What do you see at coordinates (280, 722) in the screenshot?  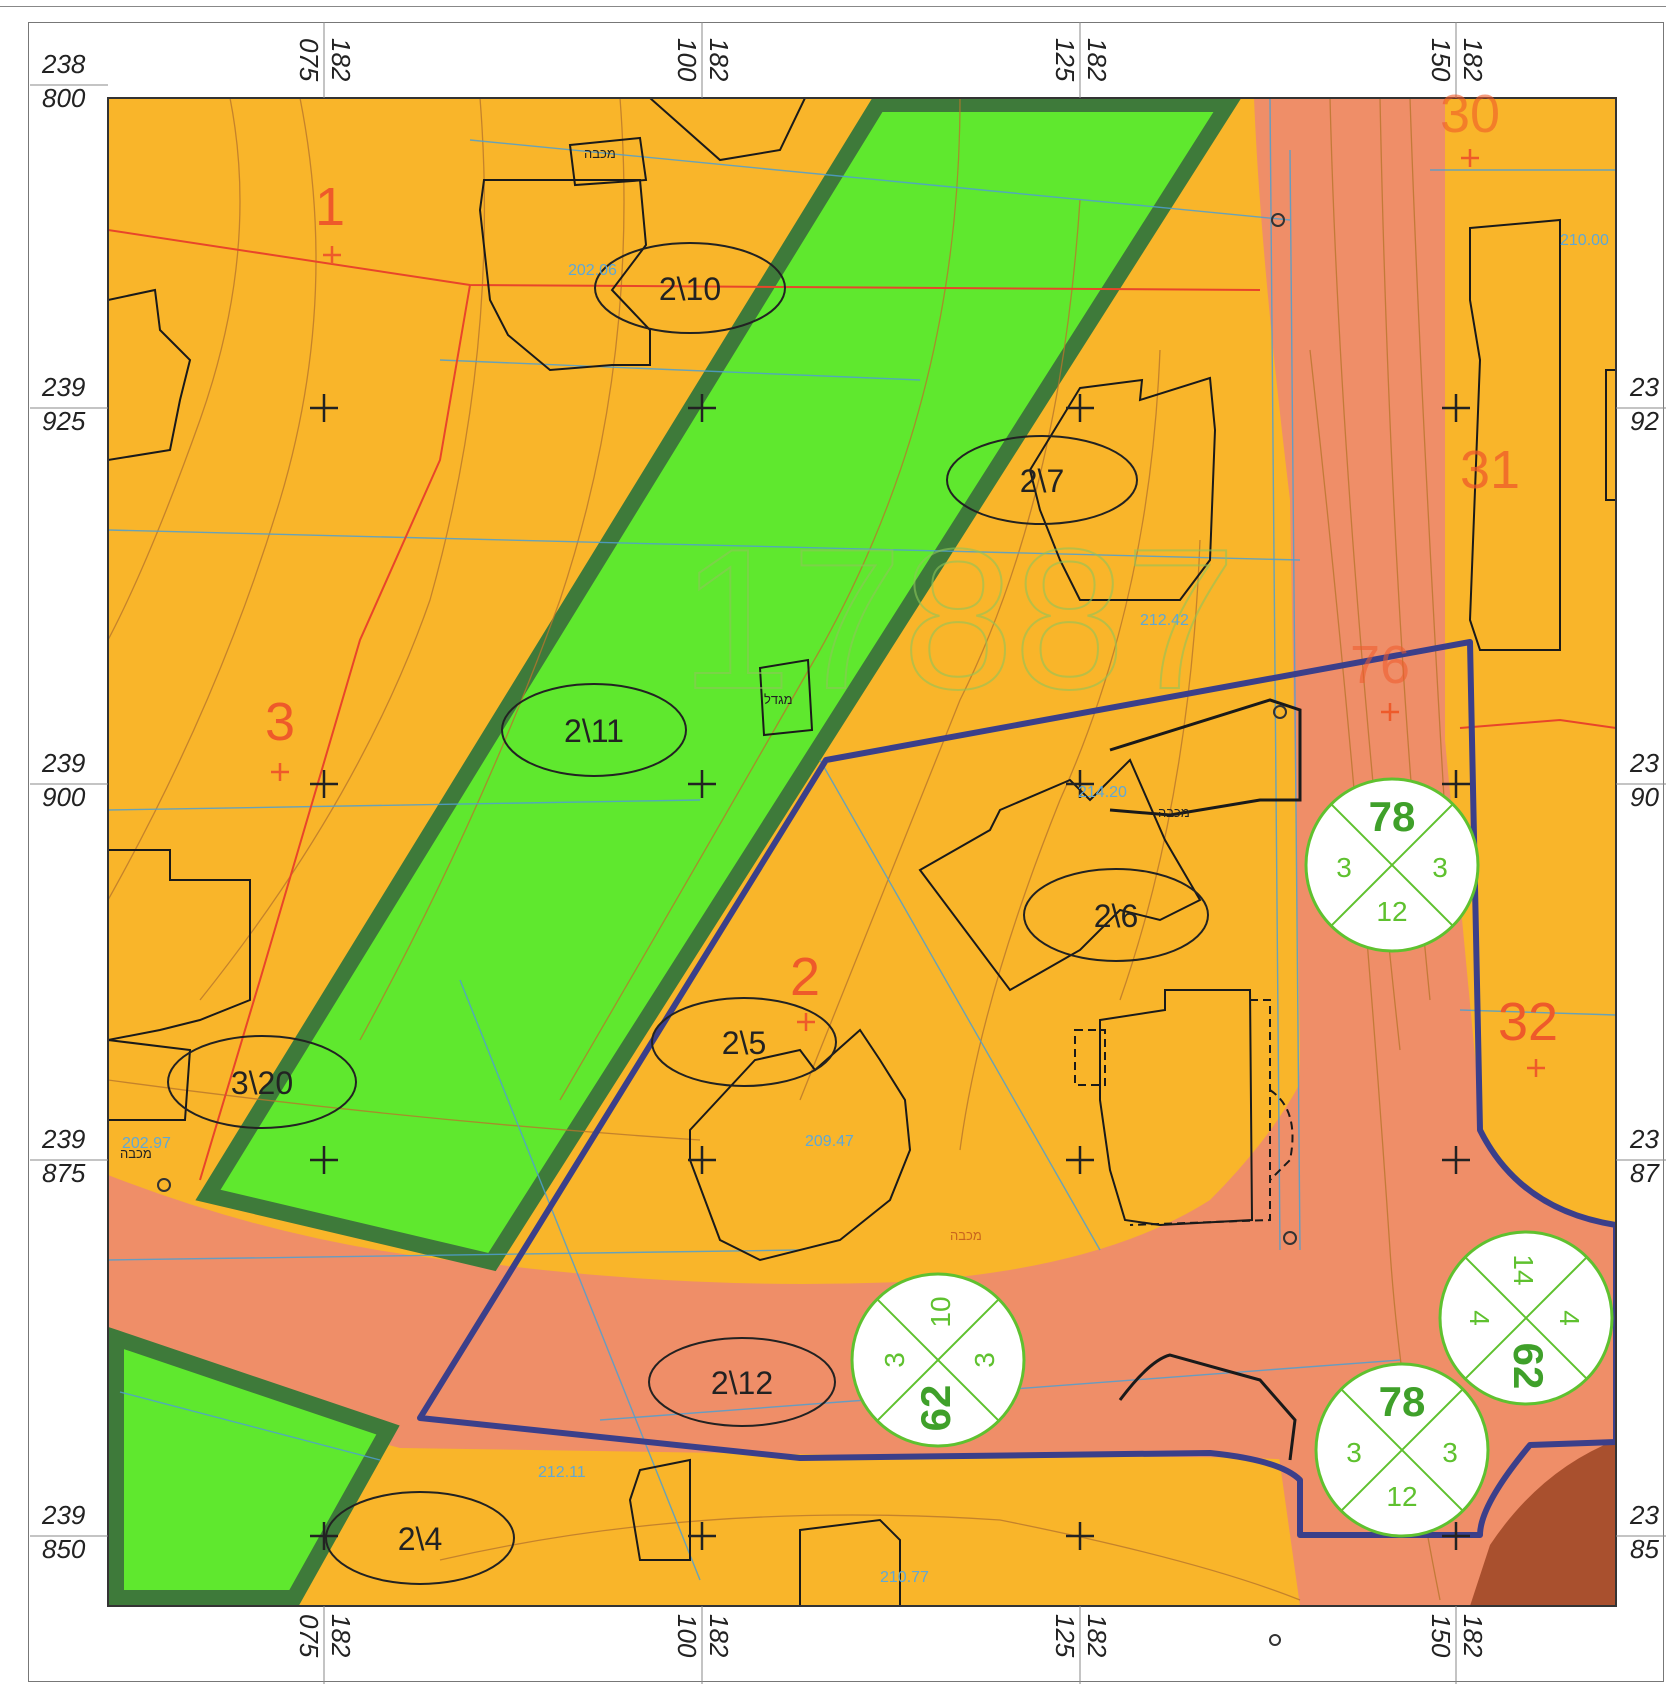 I see `parcel-number: 3` at bounding box center [280, 722].